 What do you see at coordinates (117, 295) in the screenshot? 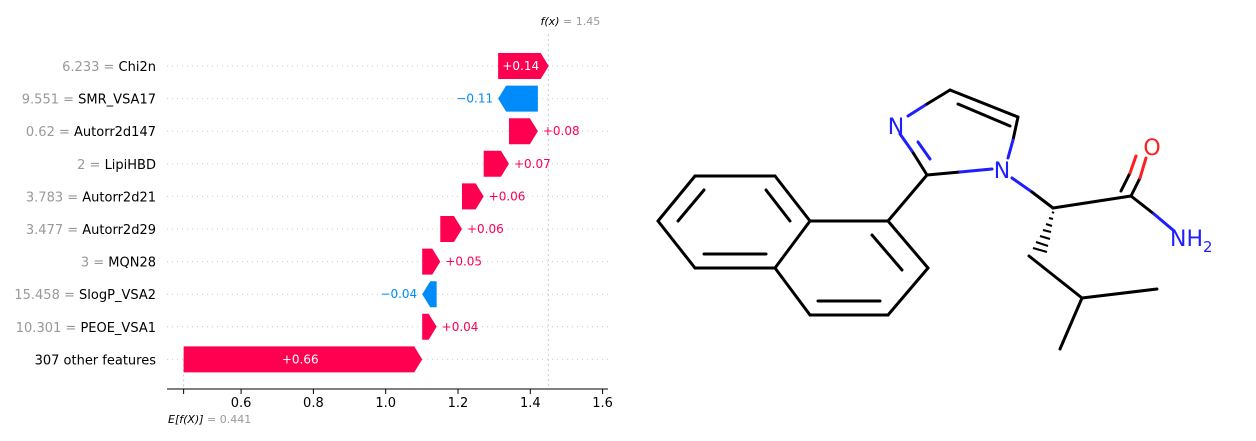
I see `feature-name: SlogP_VSA2` at bounding box center [117, 295].